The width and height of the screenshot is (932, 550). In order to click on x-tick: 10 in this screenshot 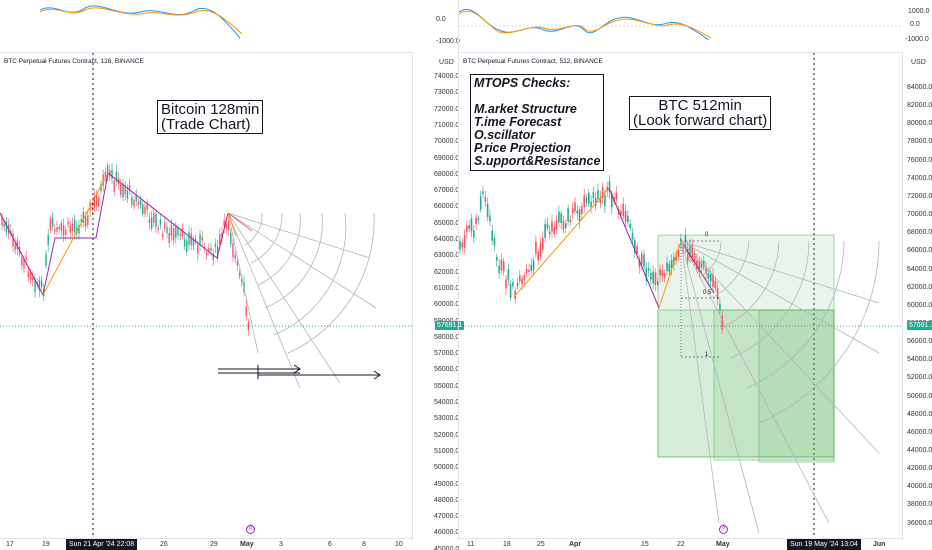, I will do `click(399, 544)`.